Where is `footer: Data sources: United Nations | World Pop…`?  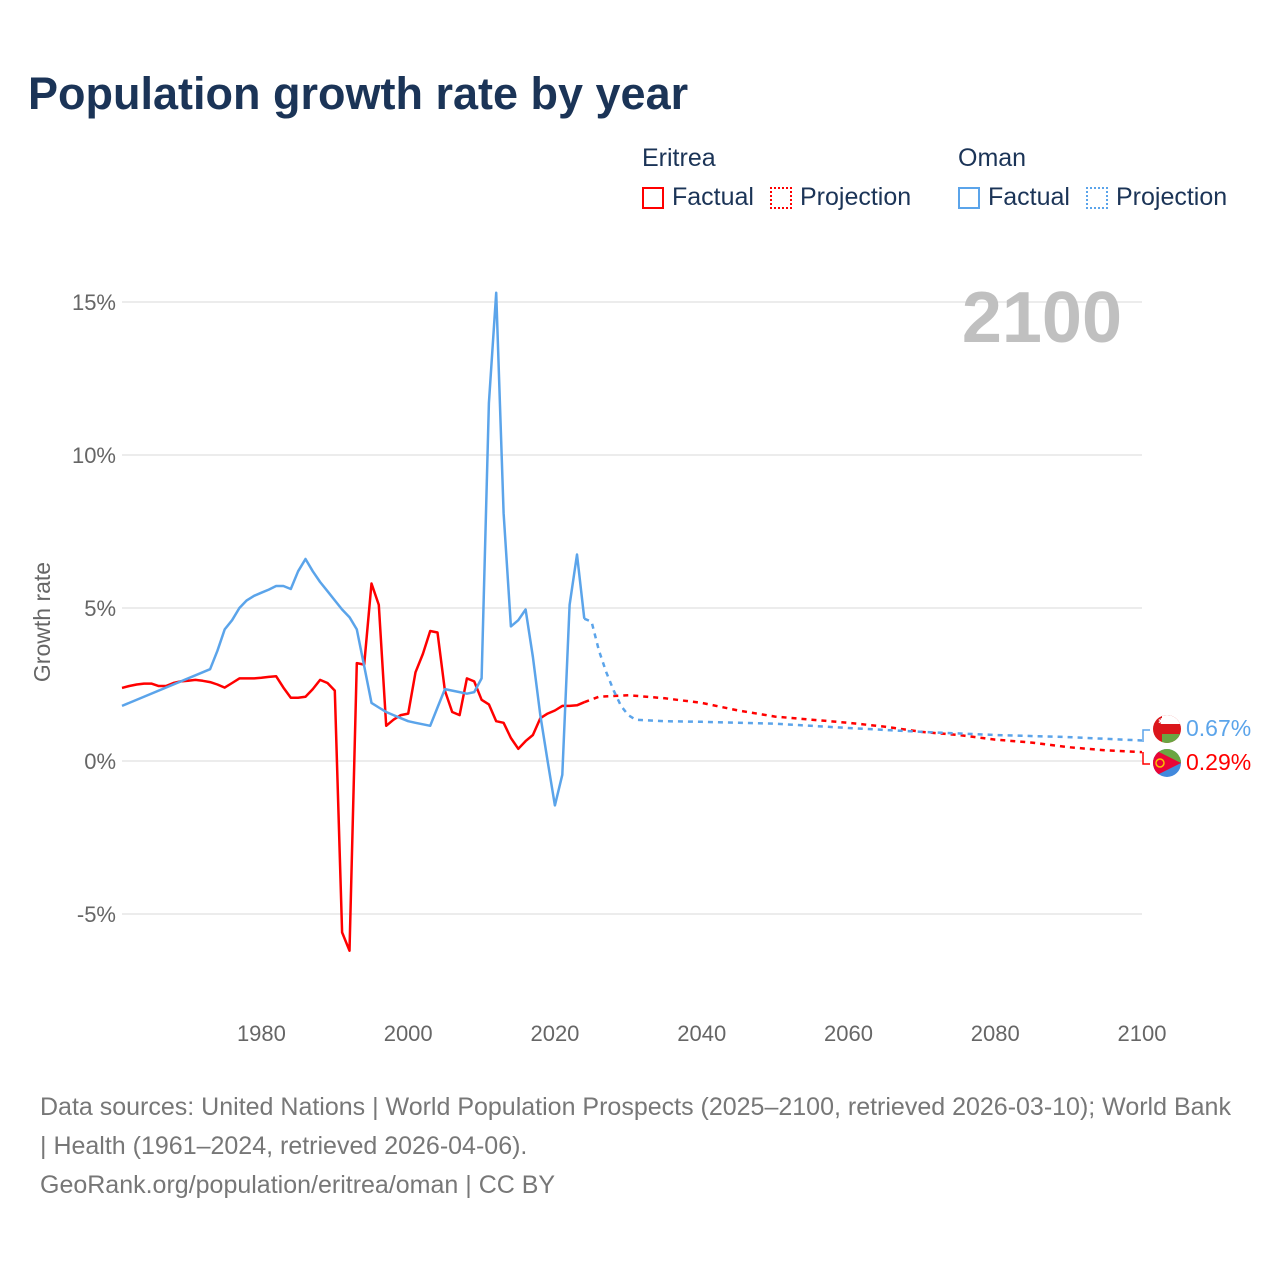
footer: Data sources: United Nations | World Pop… is located at coordinates (640, 1146).